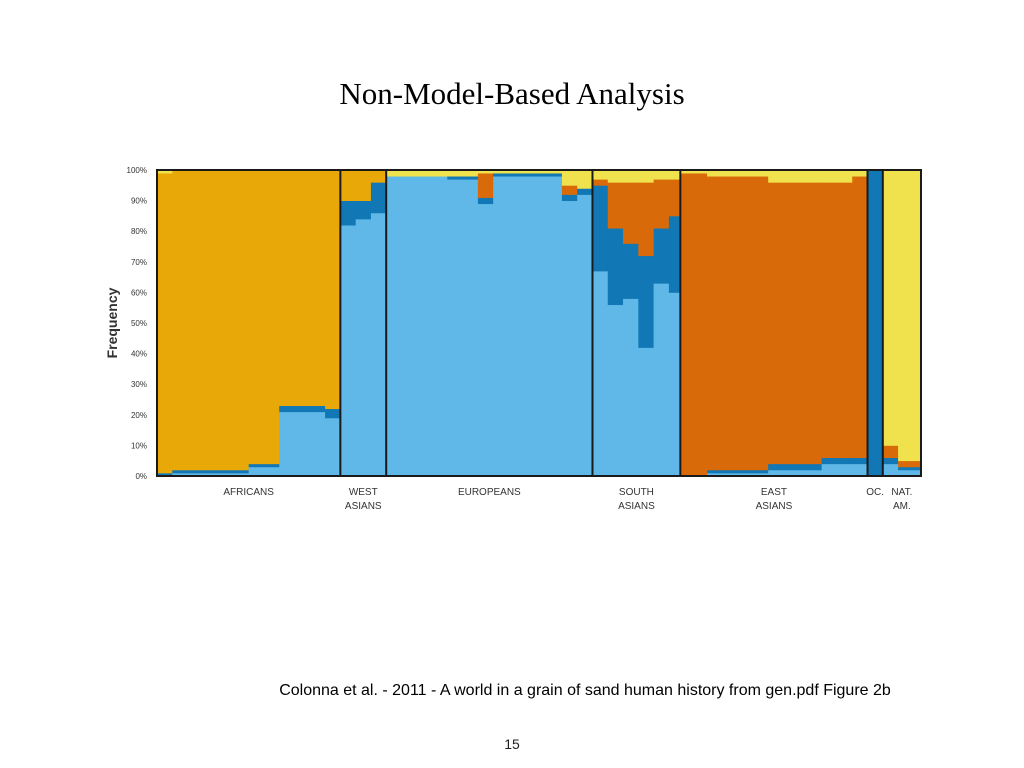  What do you see at coordinates (615, 390) in the screenshot?
I see `bar-segment-15-light-blue` at bounding box center [615, 390].